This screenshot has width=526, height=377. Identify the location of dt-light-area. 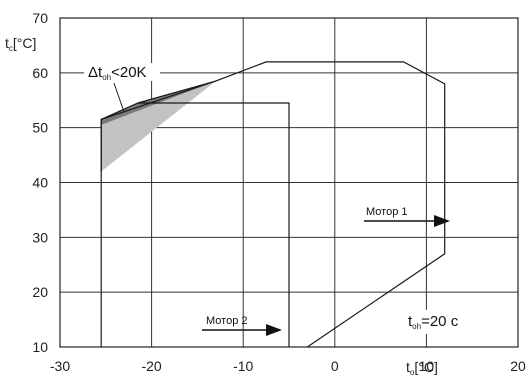
(158, 126).